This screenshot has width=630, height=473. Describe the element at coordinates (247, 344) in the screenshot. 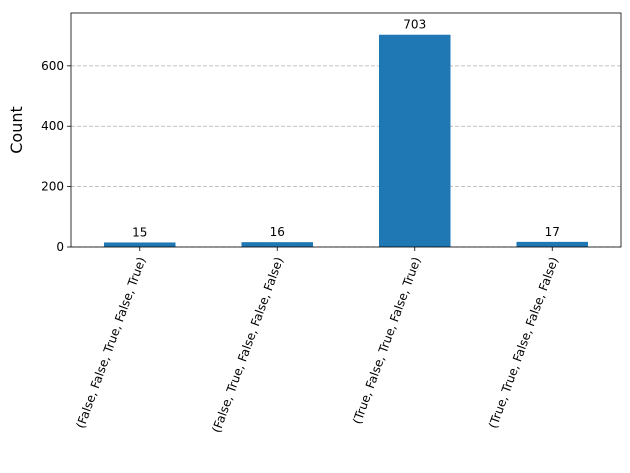

I see `x-tick-label: (False, True, False, False, False)` at that location.